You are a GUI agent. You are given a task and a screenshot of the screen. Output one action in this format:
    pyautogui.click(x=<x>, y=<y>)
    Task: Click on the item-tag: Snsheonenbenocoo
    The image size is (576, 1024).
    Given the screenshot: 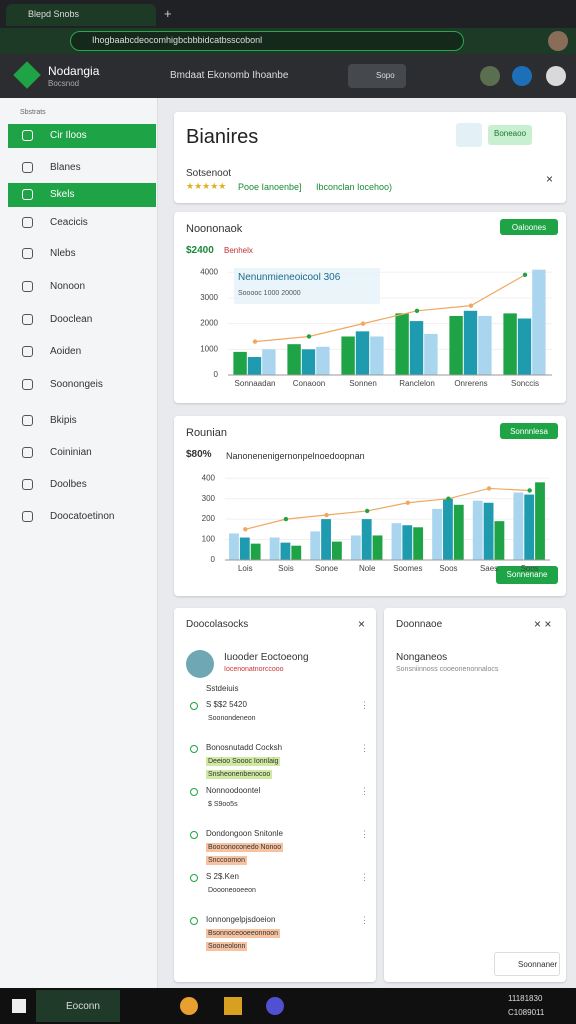 What is the action you would take?
    pyautogui.click(x=239, y=774)
    